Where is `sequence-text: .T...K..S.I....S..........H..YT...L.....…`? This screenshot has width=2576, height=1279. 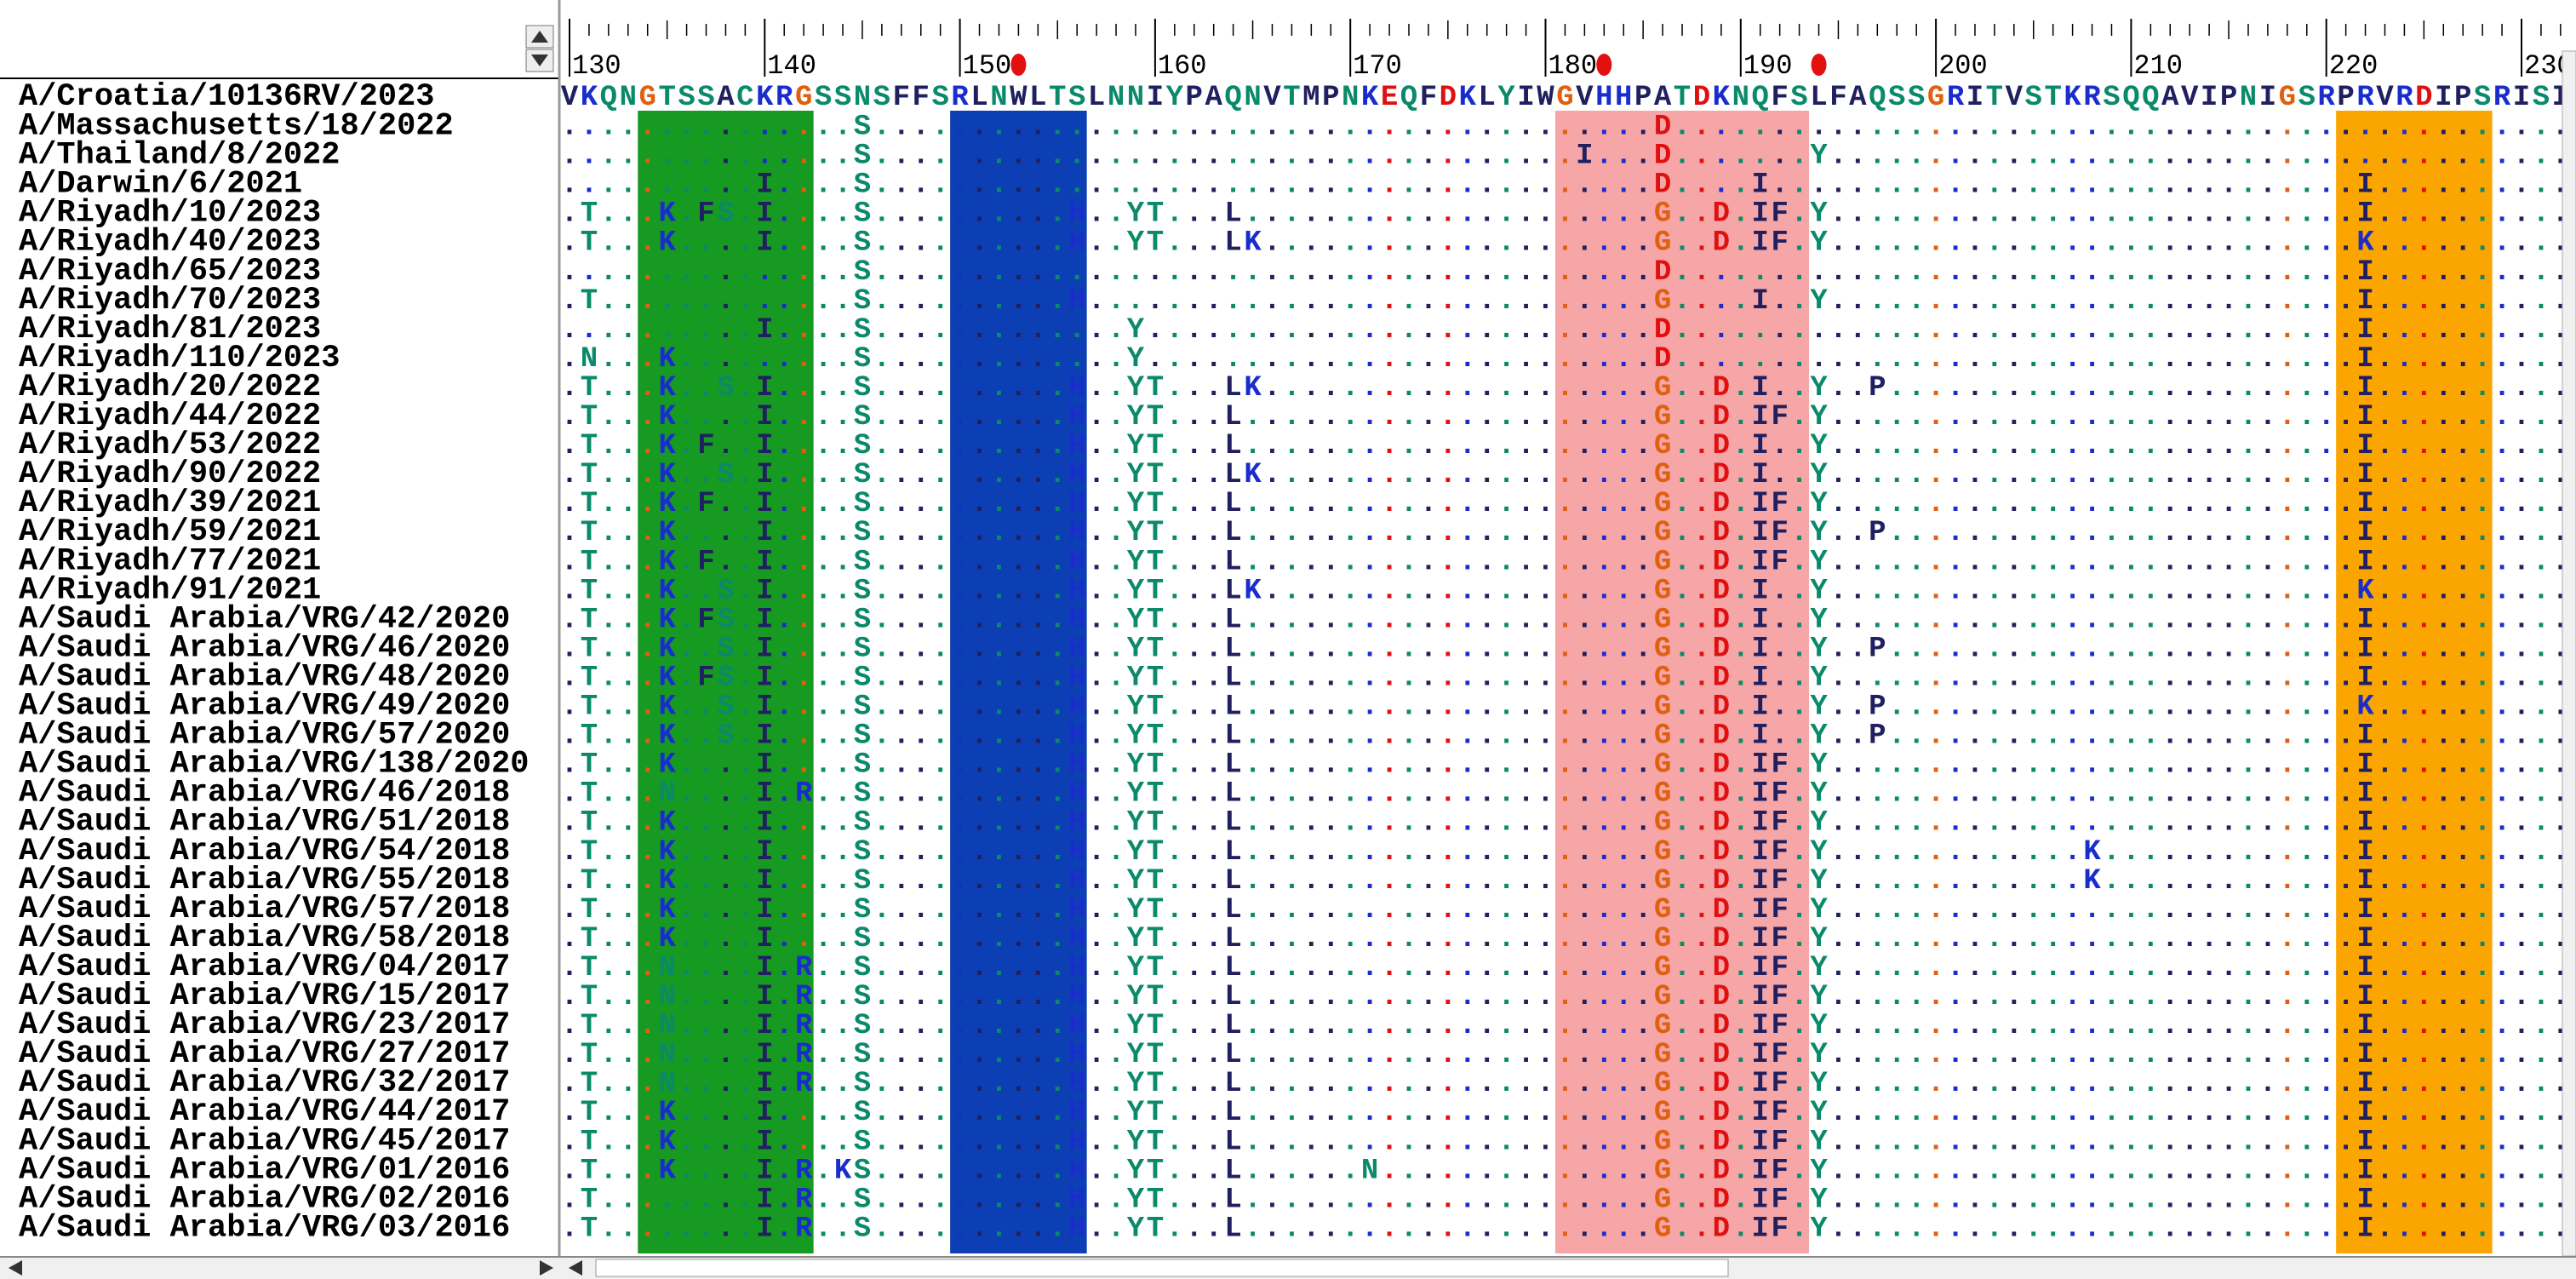 sequence-text: .T...K..S.I....S..........H..YT...L.....… is located at coordinates (1565, 649).